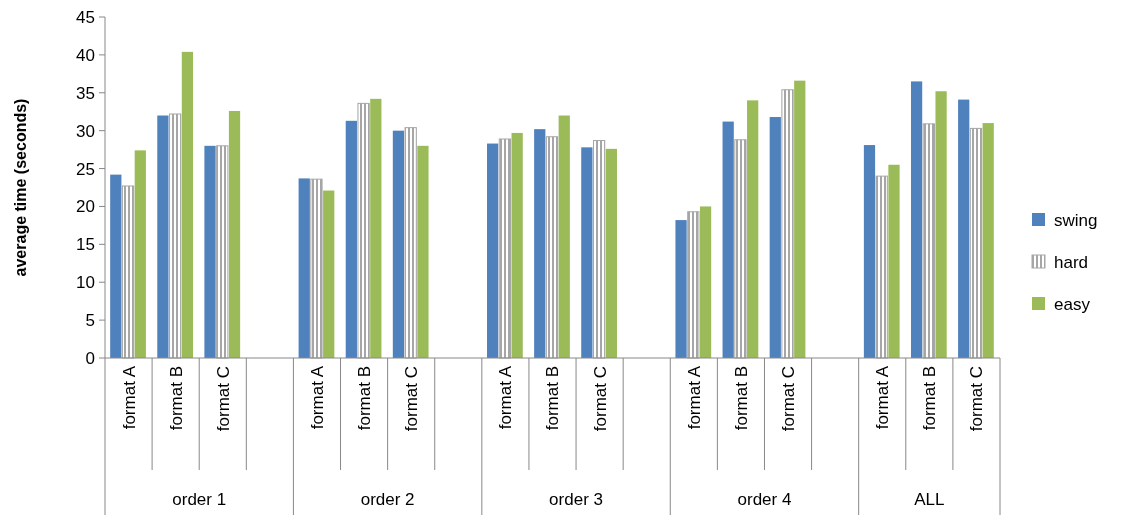 This screenshot has height=515, width=1126. What do you see at coordinates (764, 499) in the screenshot?
I see `text: order 4` at bounding box center [764, 499].